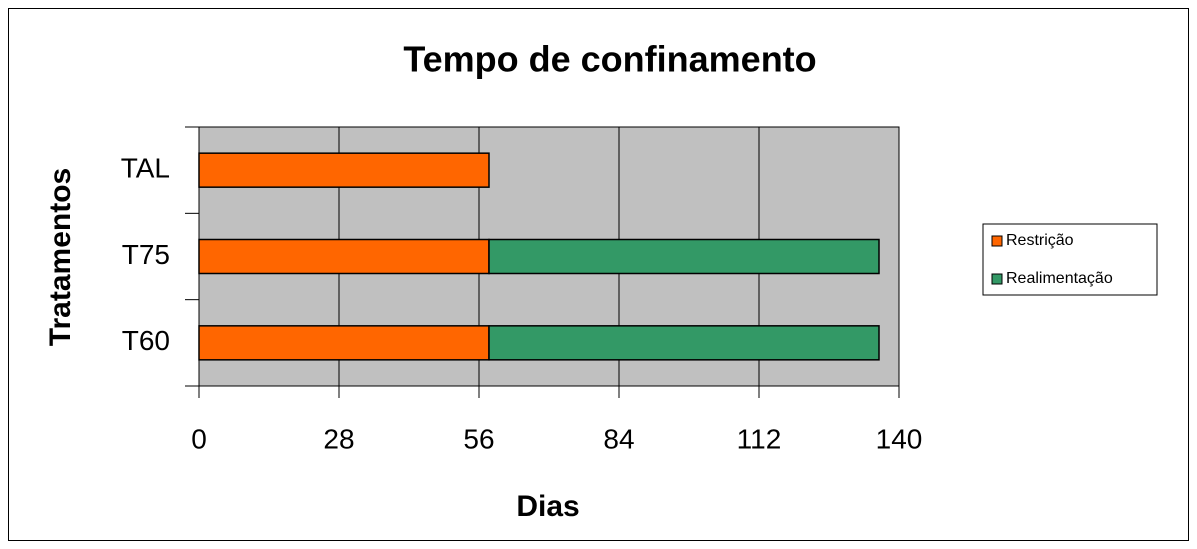  Describe the element at coordinates (60, 257) in the screenshot. I see `y-axis-title: Tratamentos` at that location.